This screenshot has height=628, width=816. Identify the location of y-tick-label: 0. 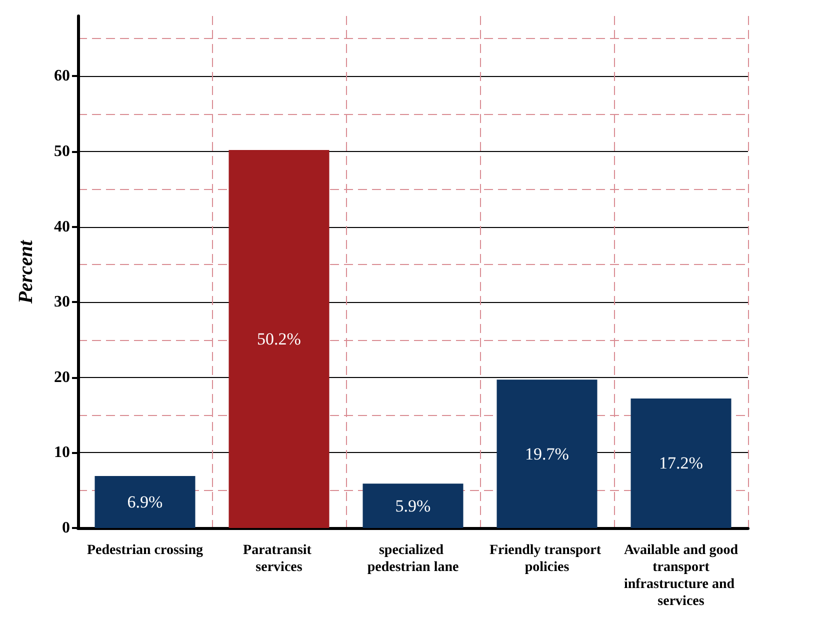
(66, 528).